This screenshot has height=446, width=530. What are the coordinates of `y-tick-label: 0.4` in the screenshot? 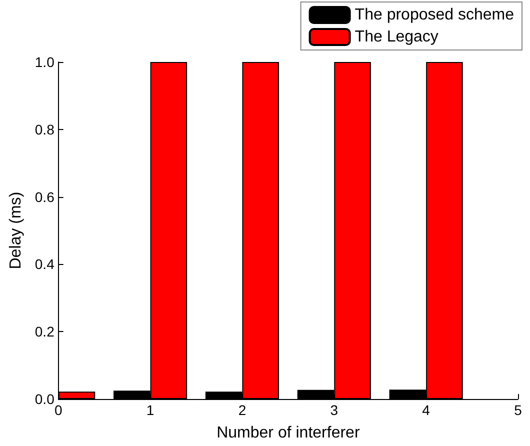 It's located at (44, 264).